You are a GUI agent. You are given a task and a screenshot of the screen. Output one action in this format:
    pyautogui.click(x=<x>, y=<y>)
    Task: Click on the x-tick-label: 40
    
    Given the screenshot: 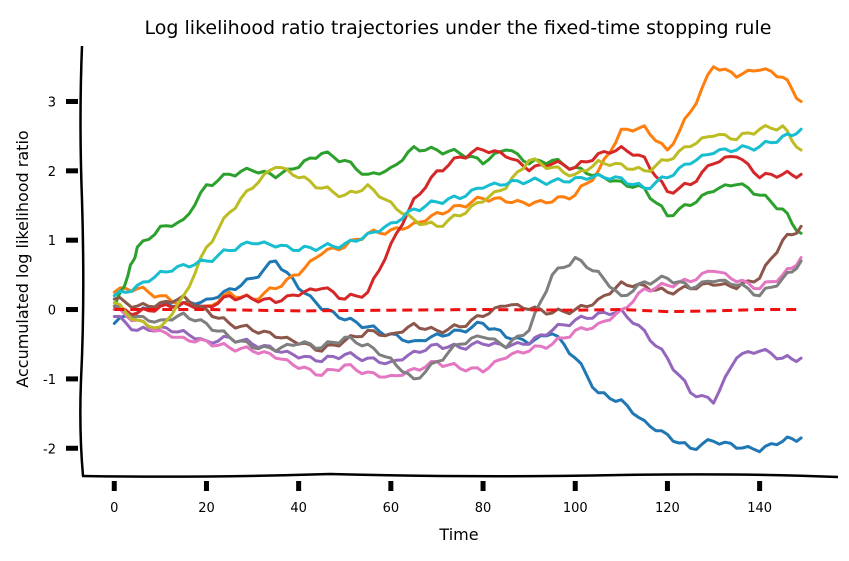 What is the action you would take?
    pyautogui.click(x=298, y=508)
    